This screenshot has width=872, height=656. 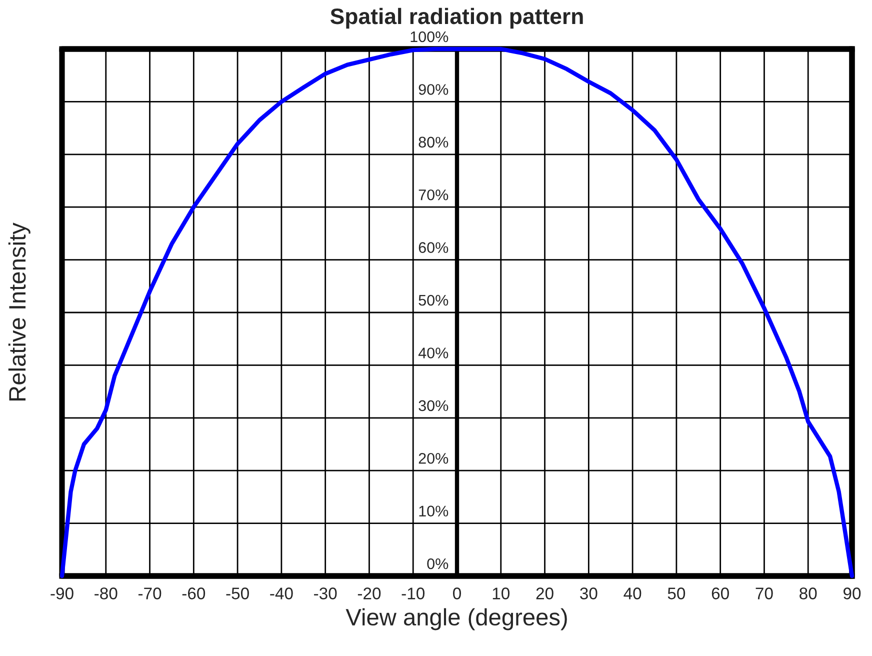 I want to click on x-tick-label: 30, so click(x=589, y=594).